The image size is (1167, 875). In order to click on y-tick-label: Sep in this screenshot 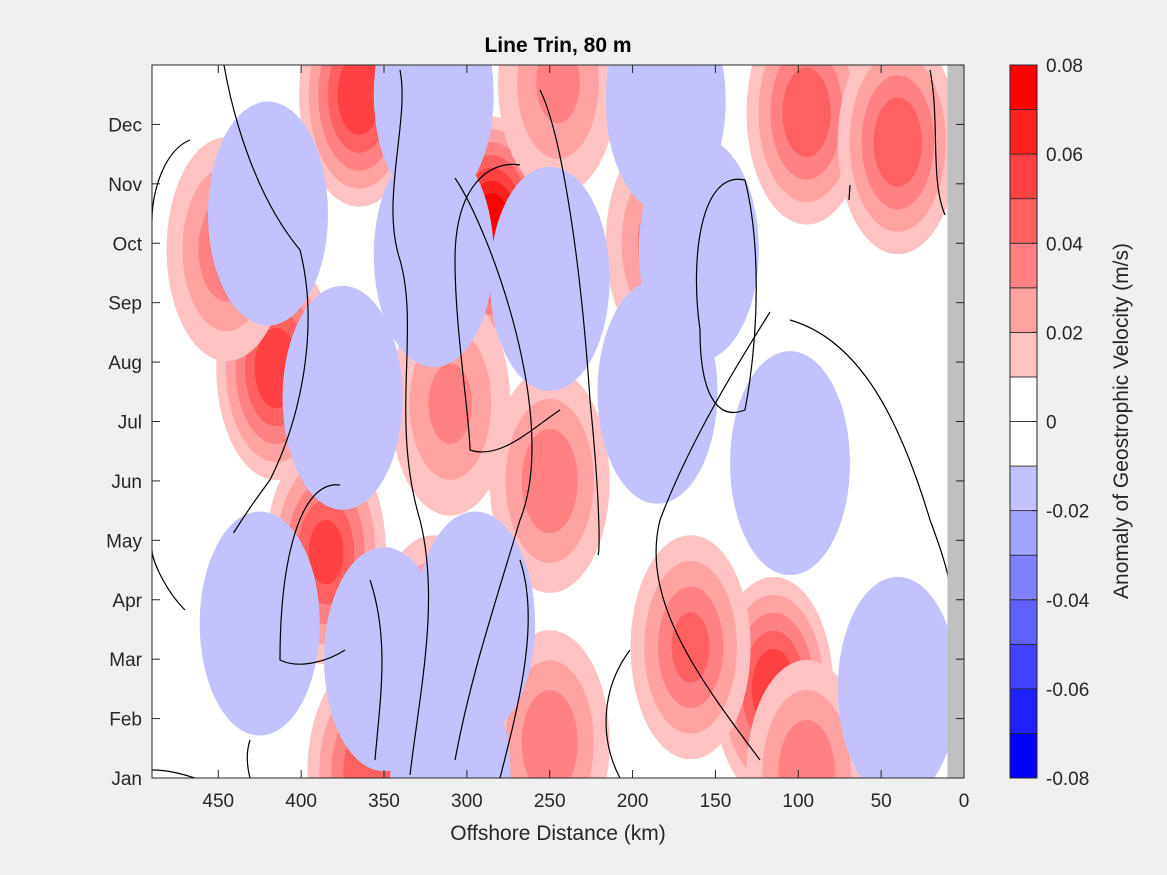, I will do `click(125, 304)`.